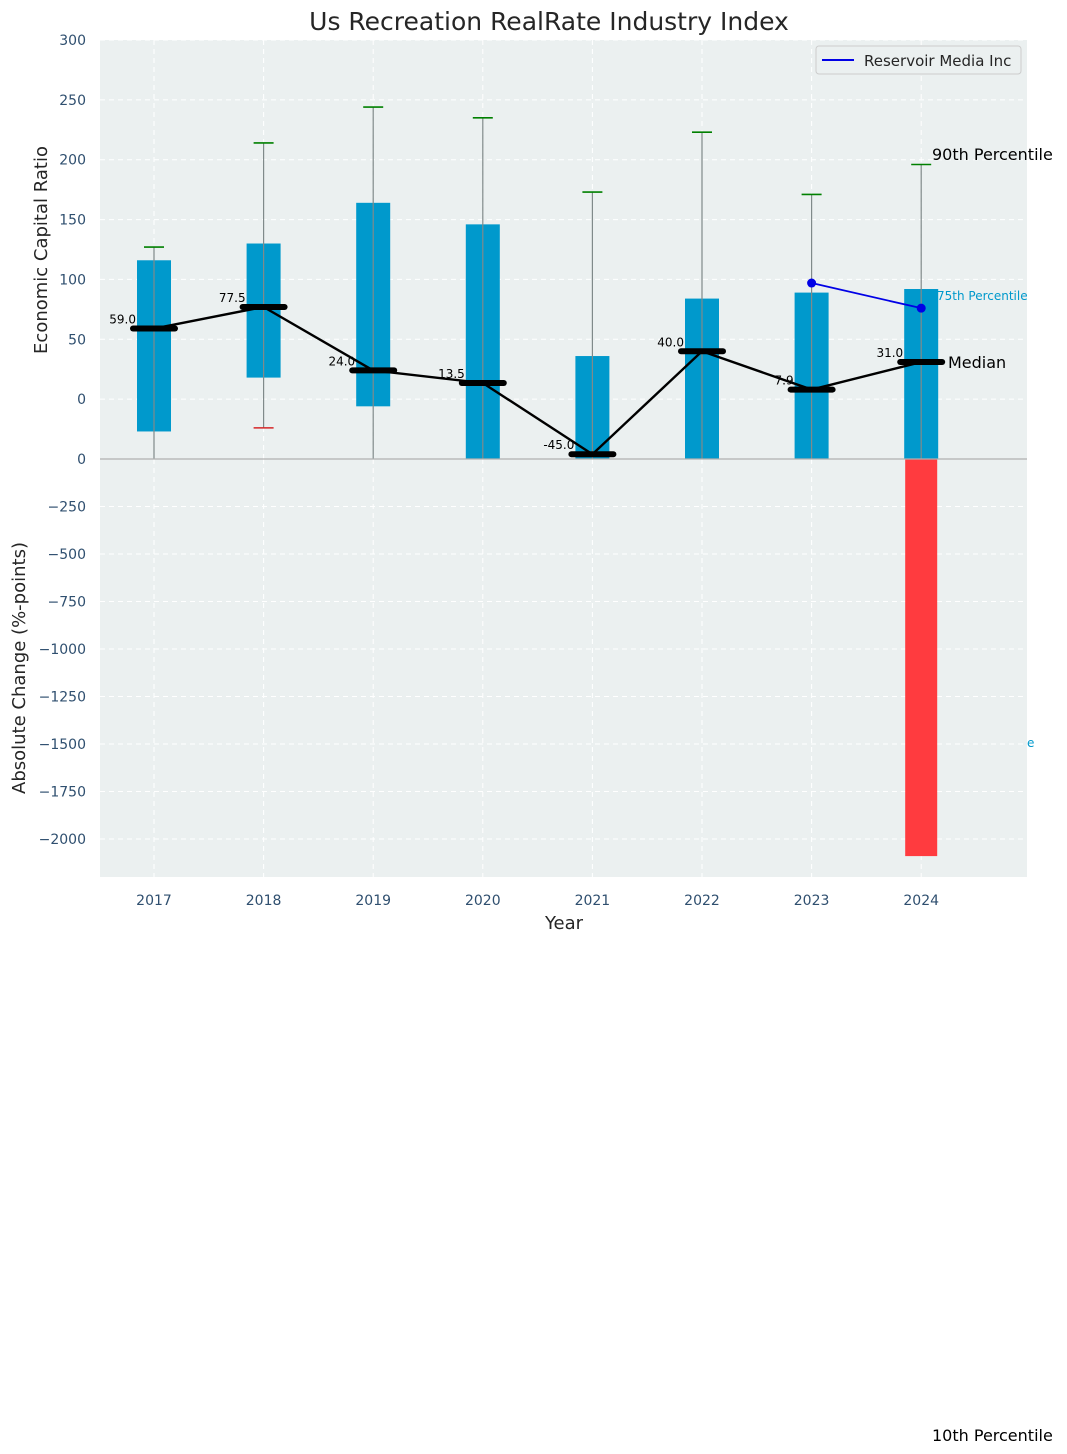 Image resolution: width=1067 pixels, height=1454 pixels. I want to click on company-point-2023, so click(812, 283).